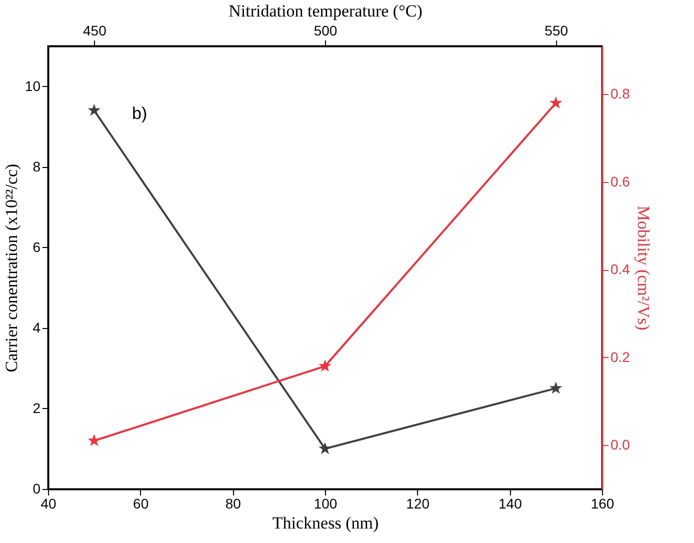  I want to click on x-tick-label: 60, so click(141, 504).